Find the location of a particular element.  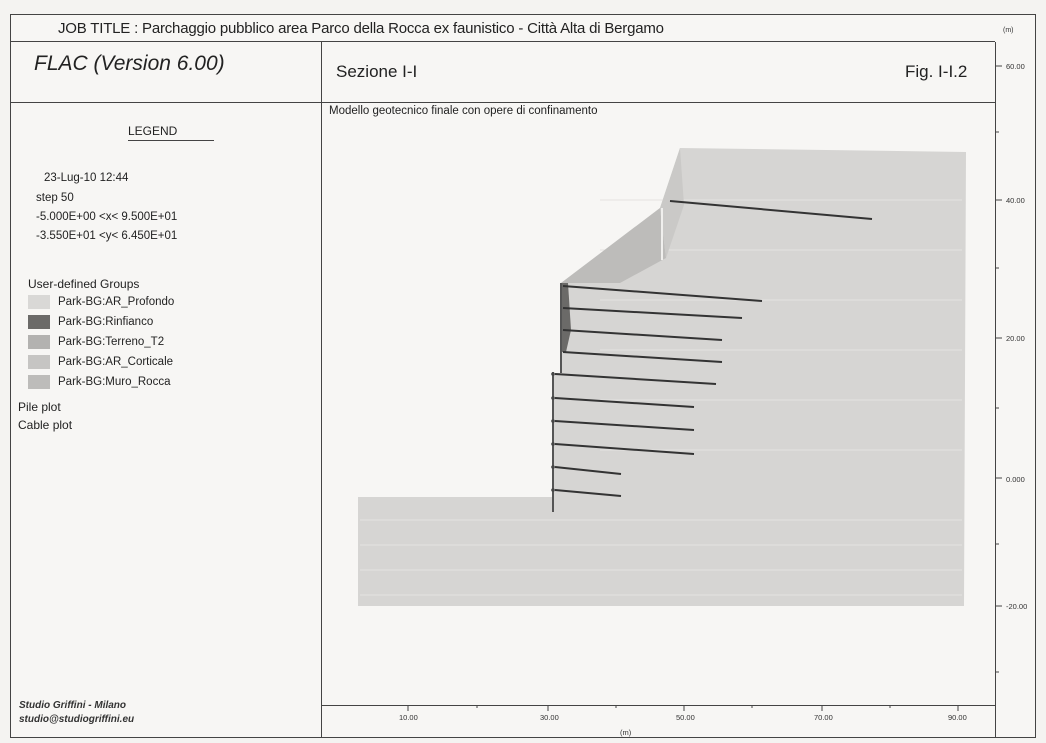

software-version: FLAC (Version 6.00) is located at coordinates (129, 63).